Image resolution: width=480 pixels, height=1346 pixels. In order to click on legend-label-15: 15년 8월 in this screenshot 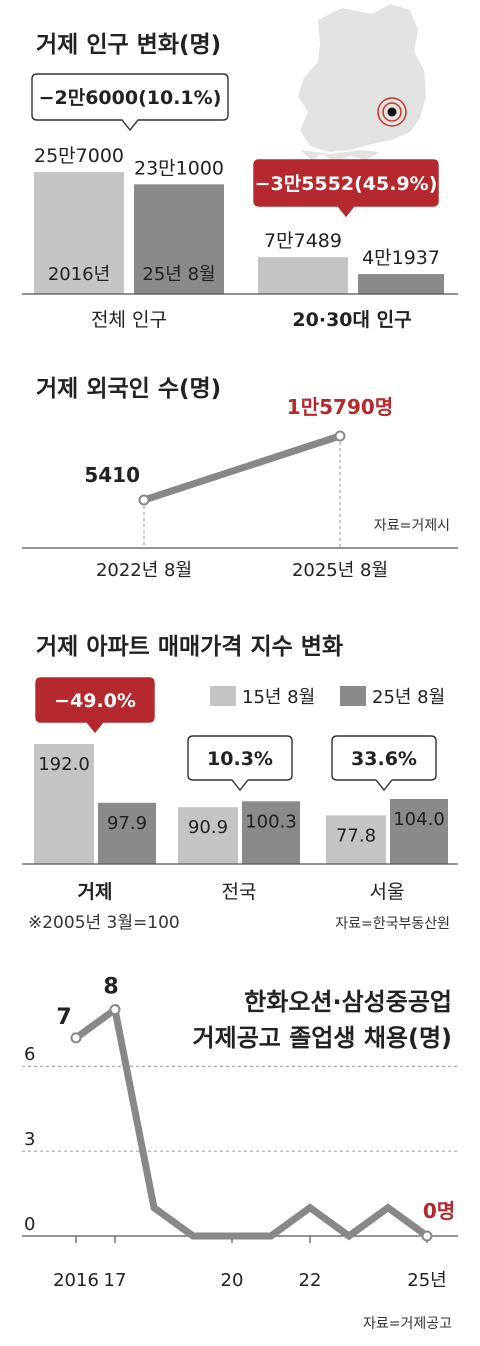, I will do `click(278, 697)`.